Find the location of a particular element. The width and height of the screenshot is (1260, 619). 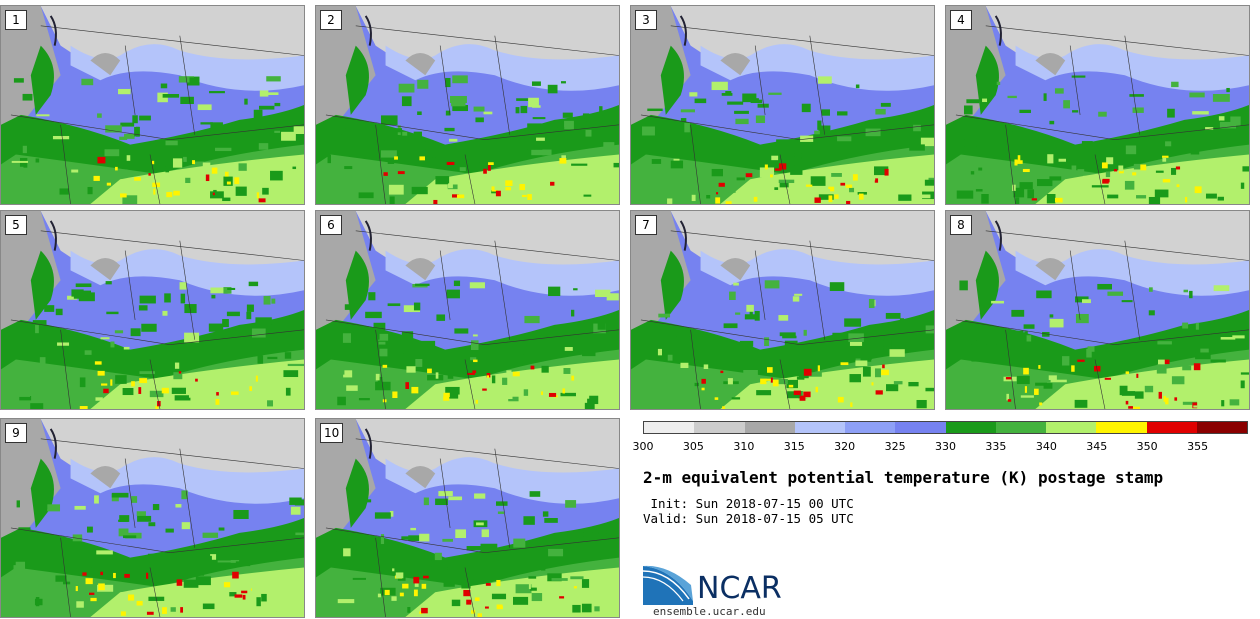

colorbar-tick-label: 320 is located at coordinates (845, 446).